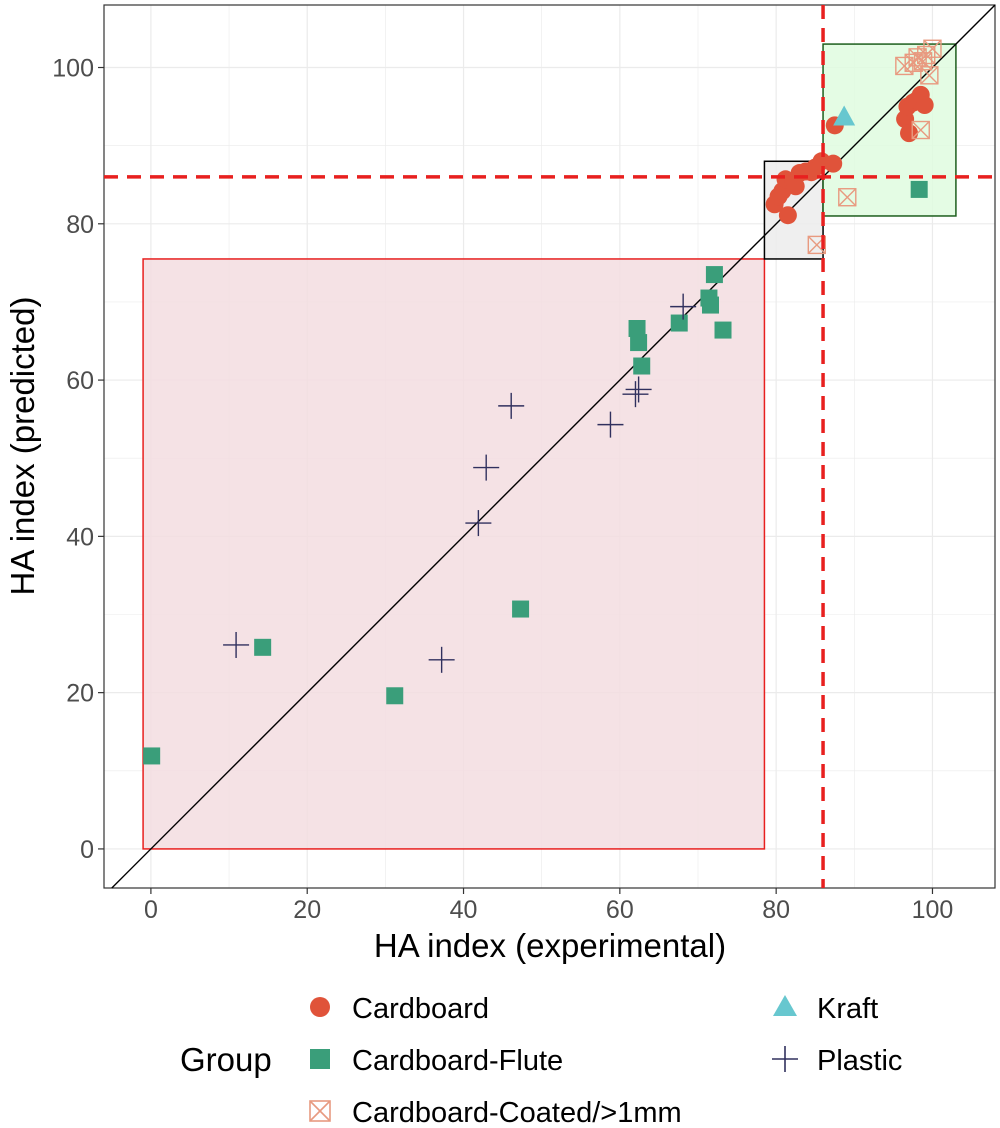 The image size is (1000, 1128). What do you see at coordinates (889, 130) in the screenshot?
I see `region-high` at bounding box center [889, 130].